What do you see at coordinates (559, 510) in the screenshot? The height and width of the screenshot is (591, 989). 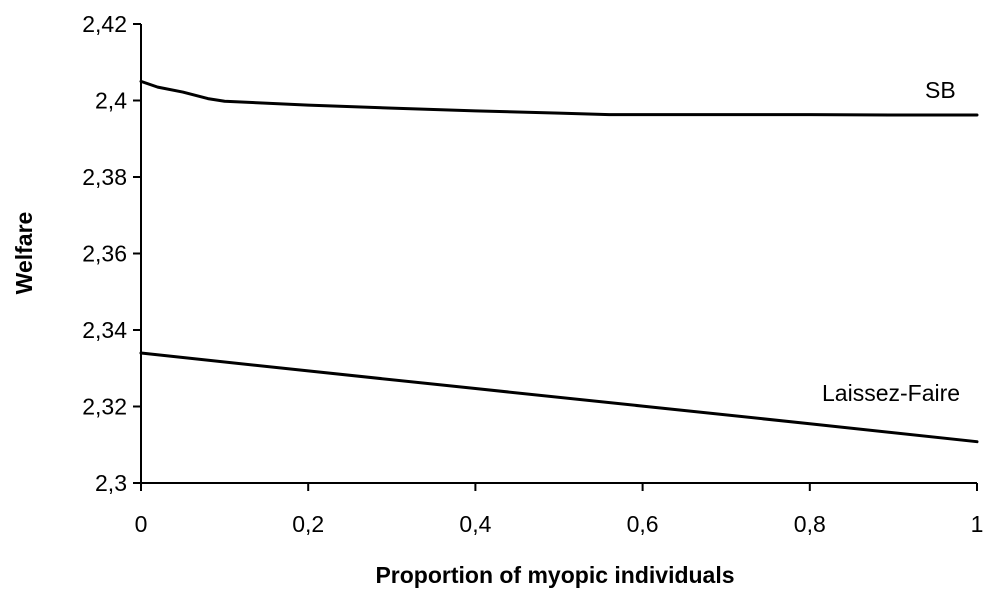 I see `x-axis-ticks: 0 0,2 0,4 0,6 0,8 1` at bounding box center [559, 510].